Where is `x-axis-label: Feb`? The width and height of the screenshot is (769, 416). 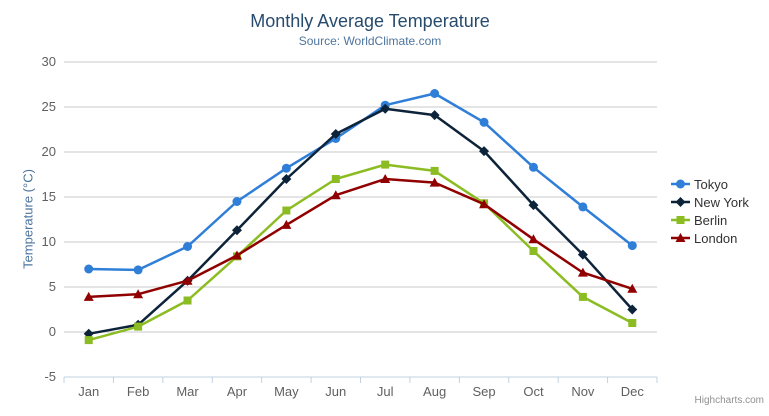
x-axis-label: Feb is located at coordinates (138, 391).